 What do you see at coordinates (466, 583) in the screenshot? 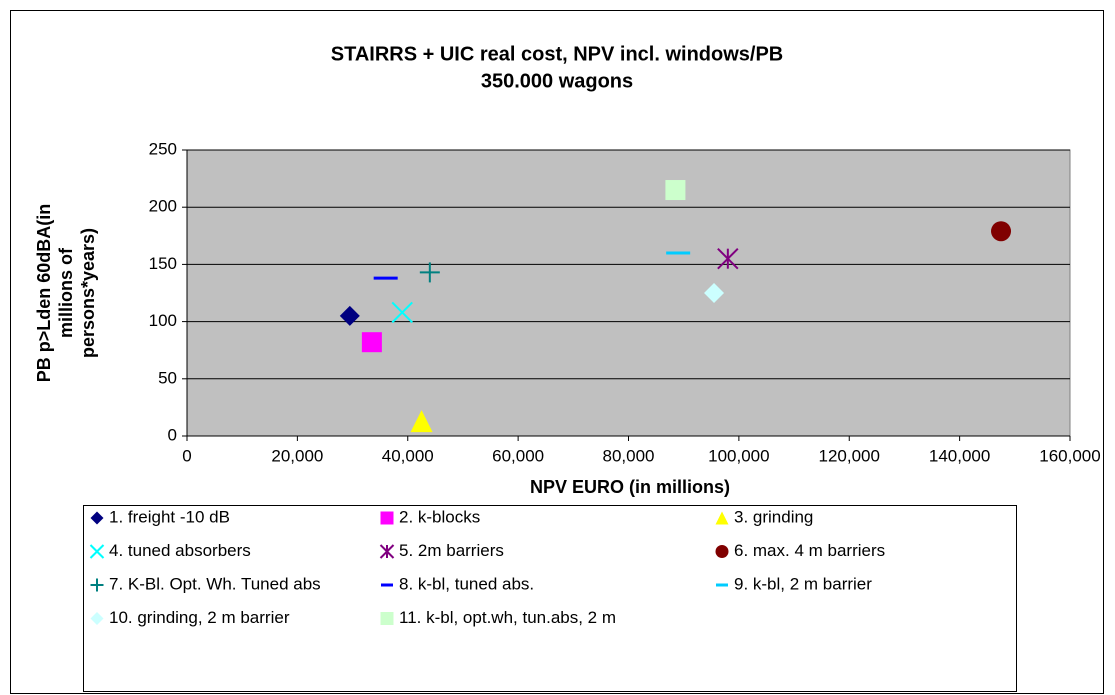
I see `legend-label: 8. k-bl, tuned abs.` at bounding box center [466, 583].